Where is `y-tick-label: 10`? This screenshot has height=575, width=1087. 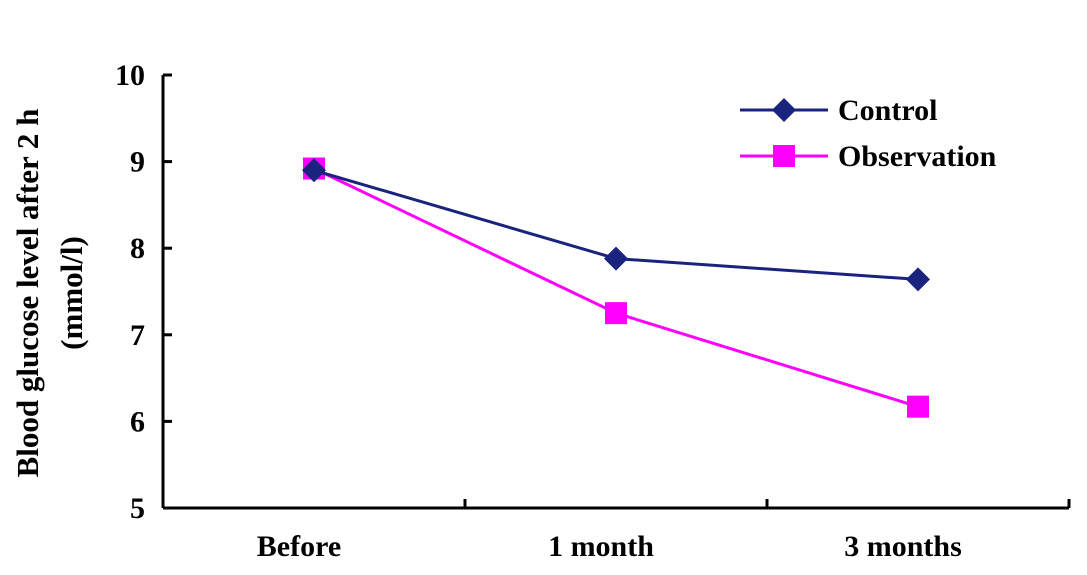
y-tick-label: 10 is located at coordinates (130, 75).